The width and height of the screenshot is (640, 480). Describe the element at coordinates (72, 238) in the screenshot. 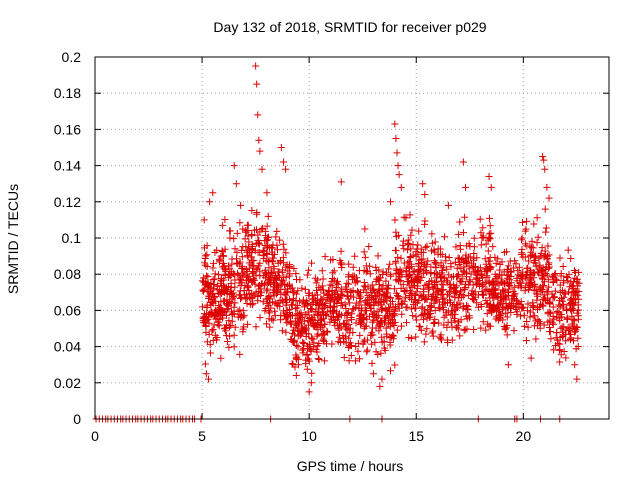

I see `y-tick-label: 0.1` at that location.